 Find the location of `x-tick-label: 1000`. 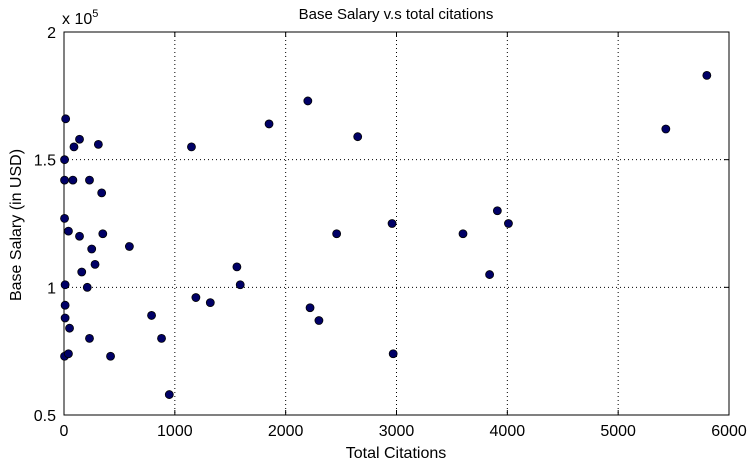

x-tick-label: 1000 is located at coordinates (175, 431).